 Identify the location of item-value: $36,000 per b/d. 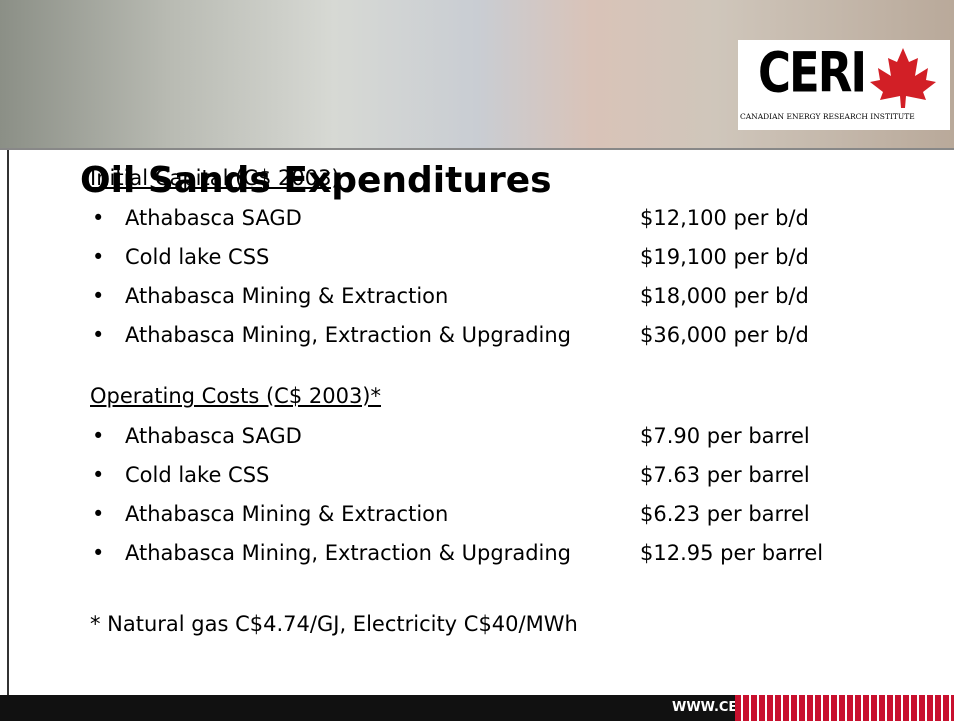
(724, 335).